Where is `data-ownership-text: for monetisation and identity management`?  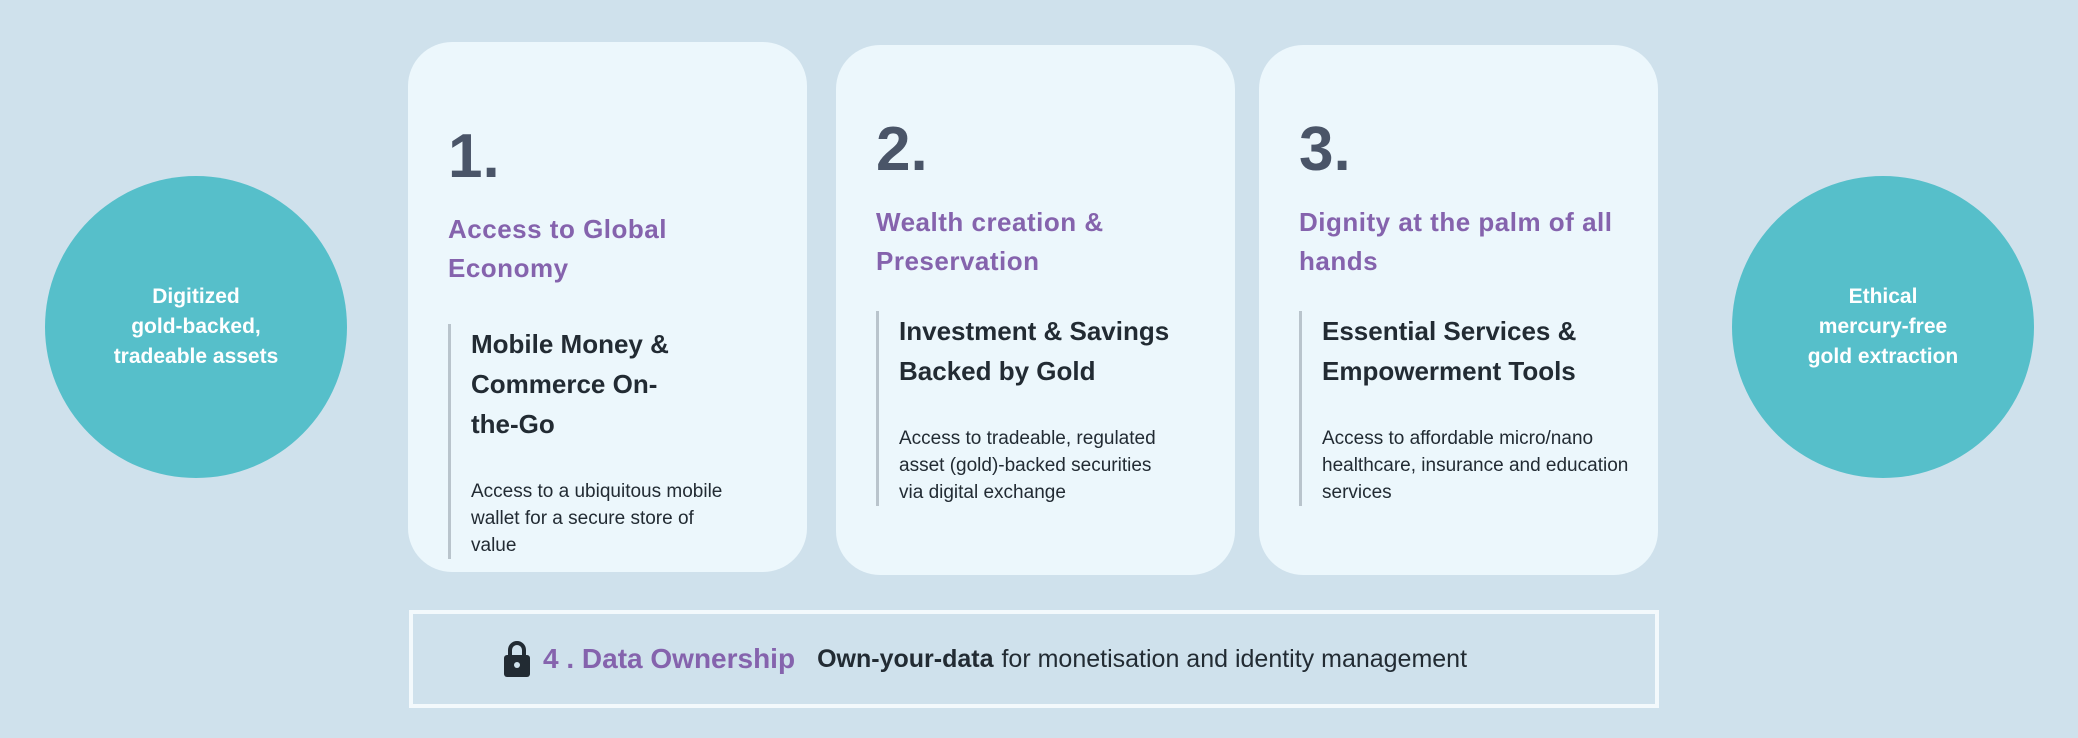
data-ownership-text: for monetisation and identity management is located at coordinates (1234, 658).